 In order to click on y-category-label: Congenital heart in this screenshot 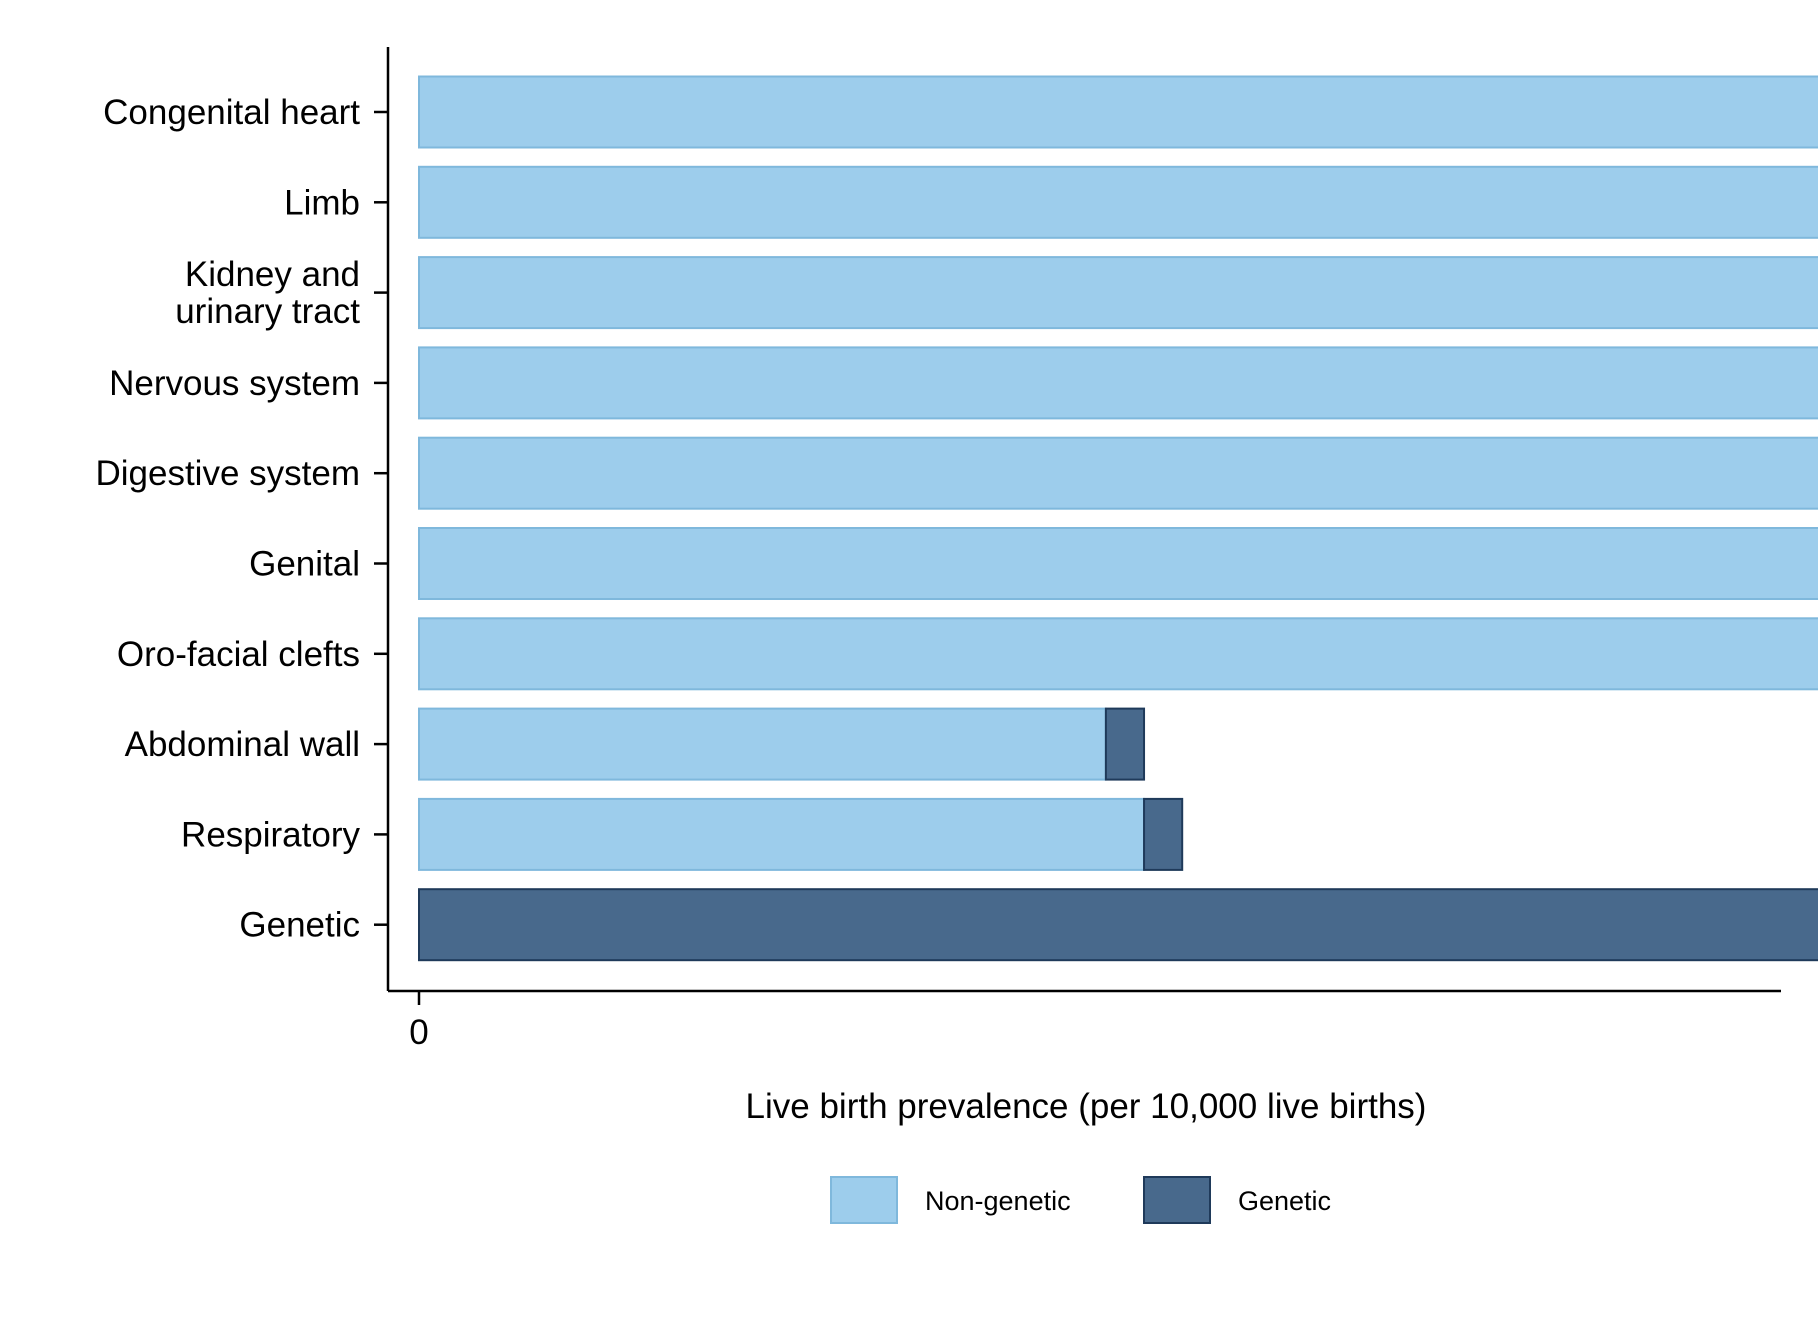, I will do `click(231, 112)`.